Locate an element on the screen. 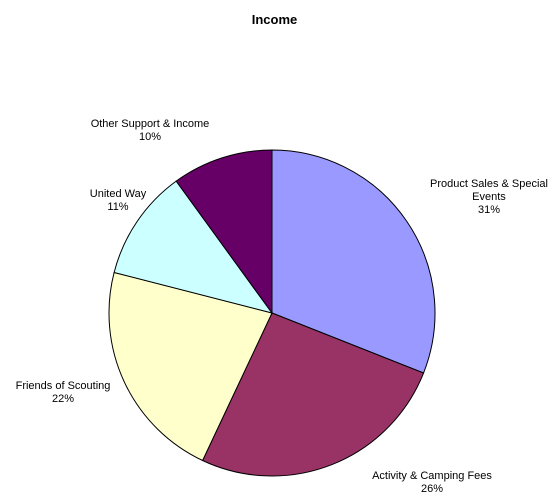  value-label: 22% is located at coordinates (63, 399).